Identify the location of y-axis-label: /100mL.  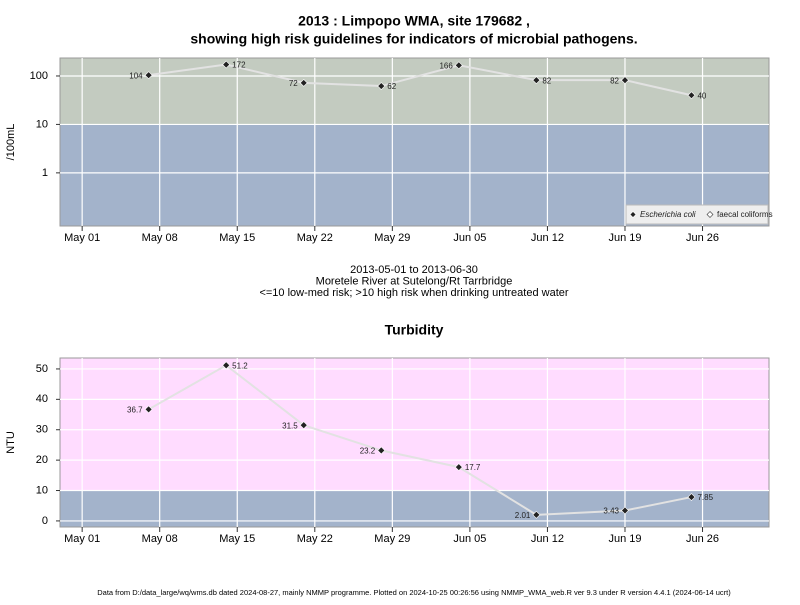
(11, 142).